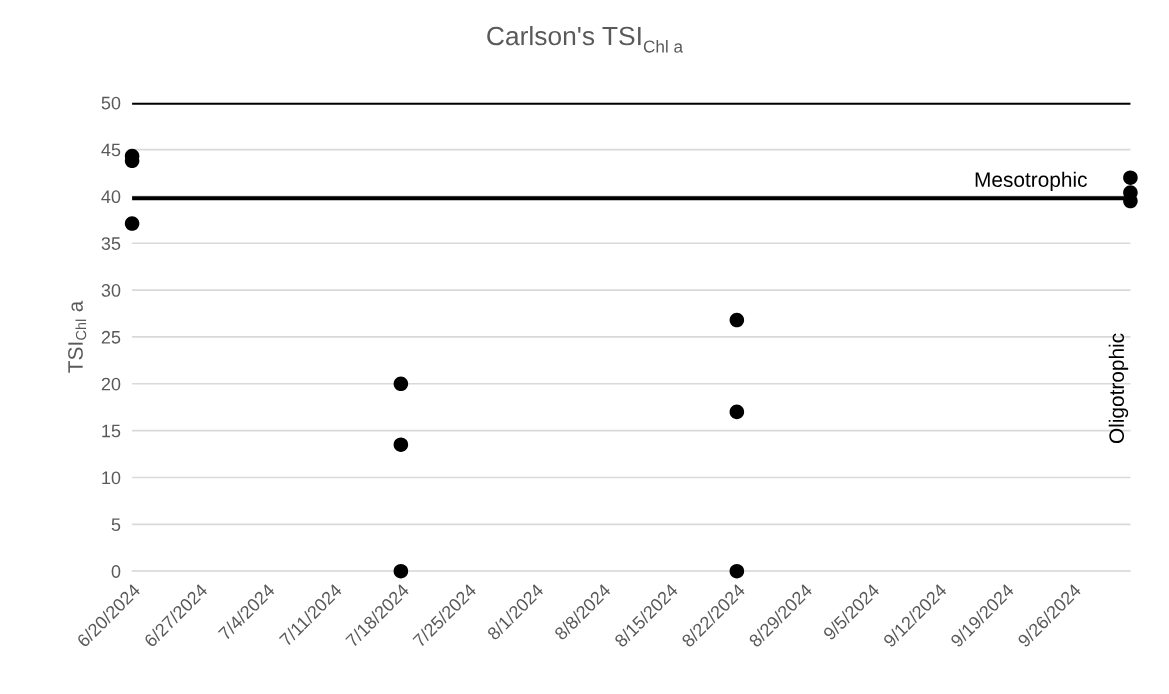  Describe the element at coordinates (1118, 388) in the screenshot. I see `annotation: Oligotrophic` at that location.